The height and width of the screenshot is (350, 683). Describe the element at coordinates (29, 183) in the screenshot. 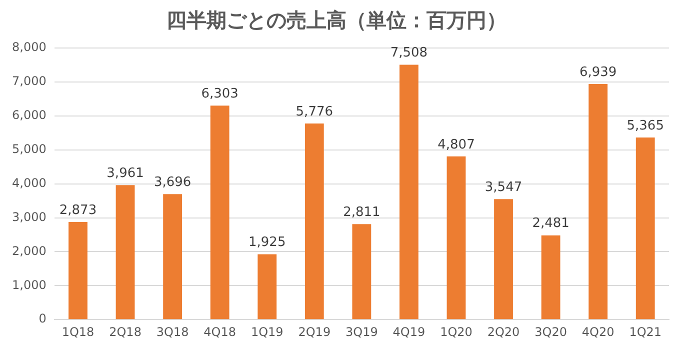

I see `y-tick-label: 4,000` at that location.